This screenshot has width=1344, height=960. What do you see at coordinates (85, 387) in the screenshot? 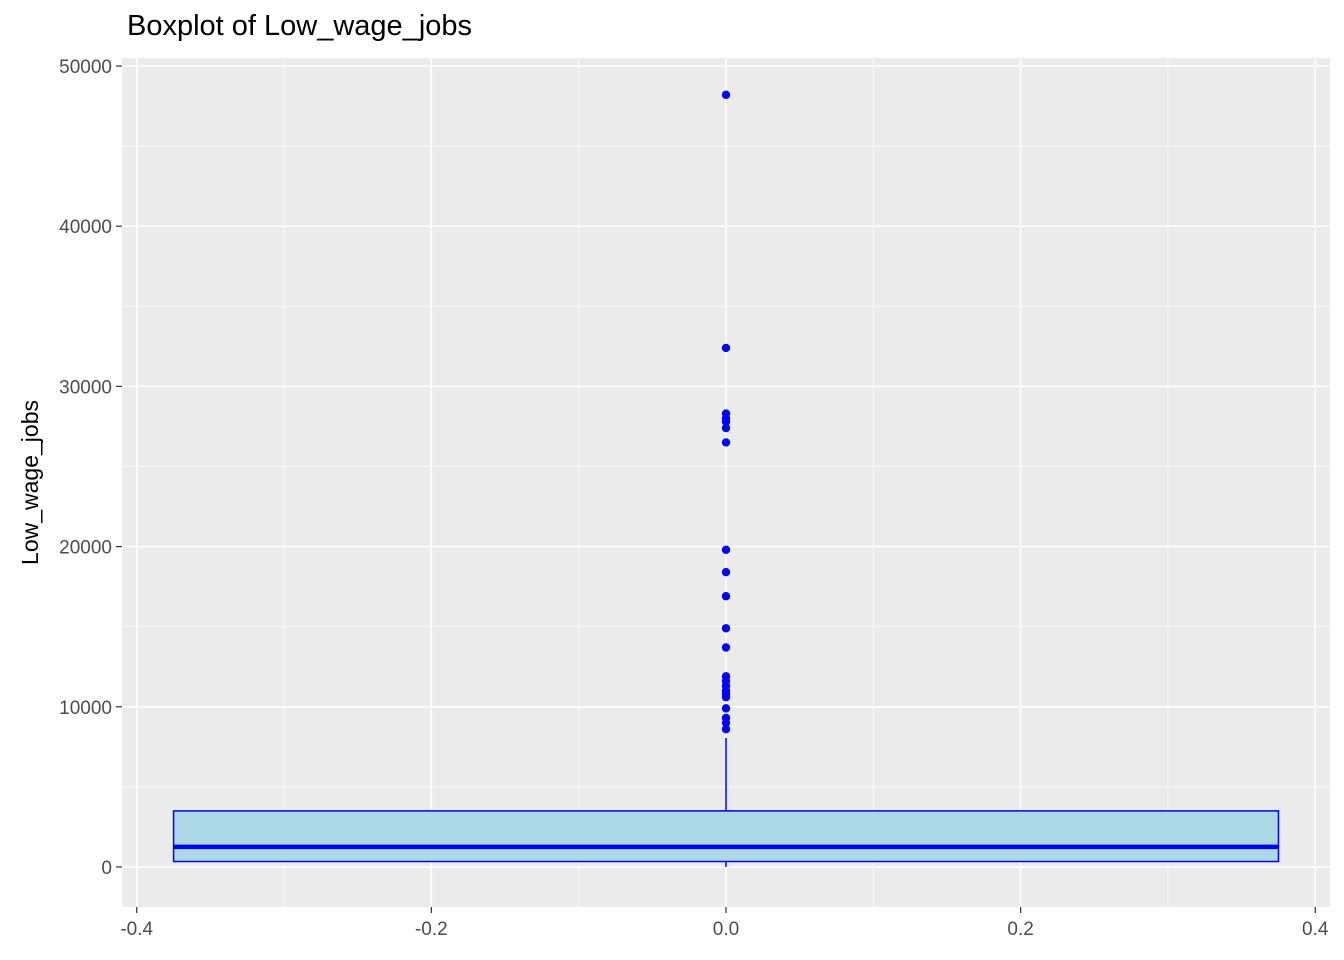
I see `y-tick-label: 30000` at bounding box center [85, 387].